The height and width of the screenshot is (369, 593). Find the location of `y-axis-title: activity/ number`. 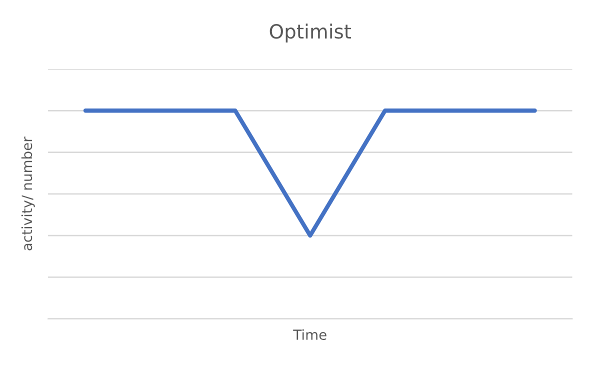

y-axis-title: activity/ number is located at coordinates (28, 193).